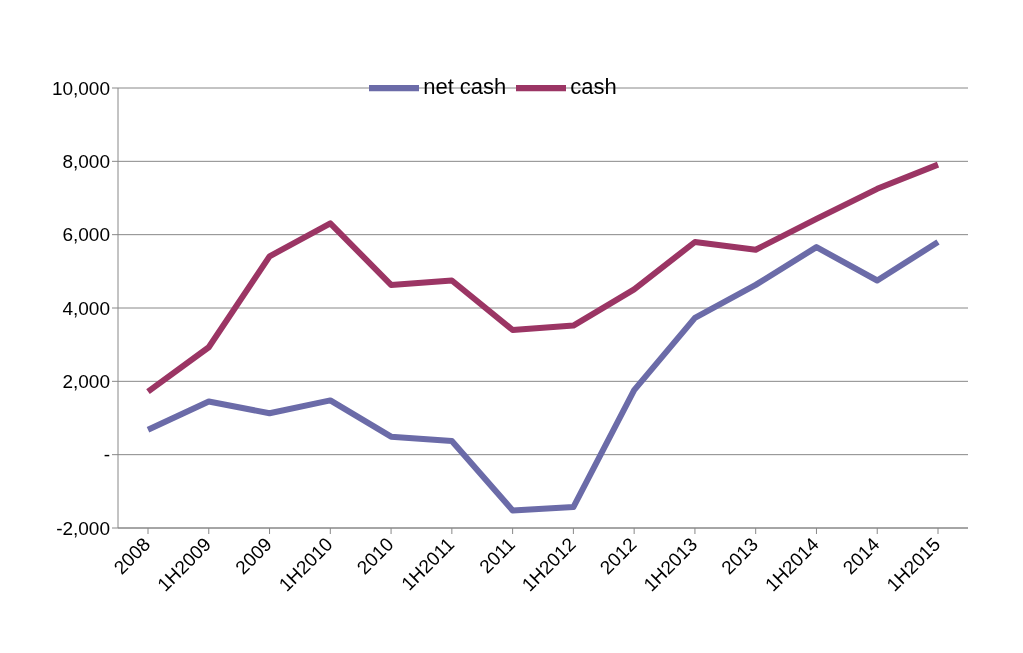 The height and width of the screenshot is (653, 1023). Describe the element at coordinates (465, 86) in the screenshot. I see `legend-label: net cash` at that location.